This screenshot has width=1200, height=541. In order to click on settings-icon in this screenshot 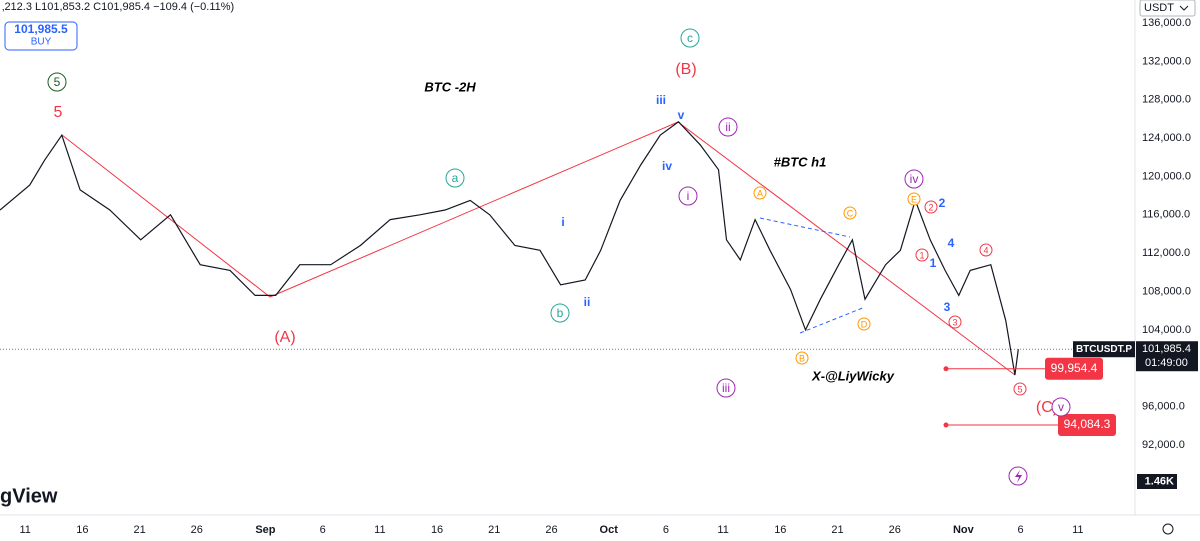, I will do `click(1168, 529)`.